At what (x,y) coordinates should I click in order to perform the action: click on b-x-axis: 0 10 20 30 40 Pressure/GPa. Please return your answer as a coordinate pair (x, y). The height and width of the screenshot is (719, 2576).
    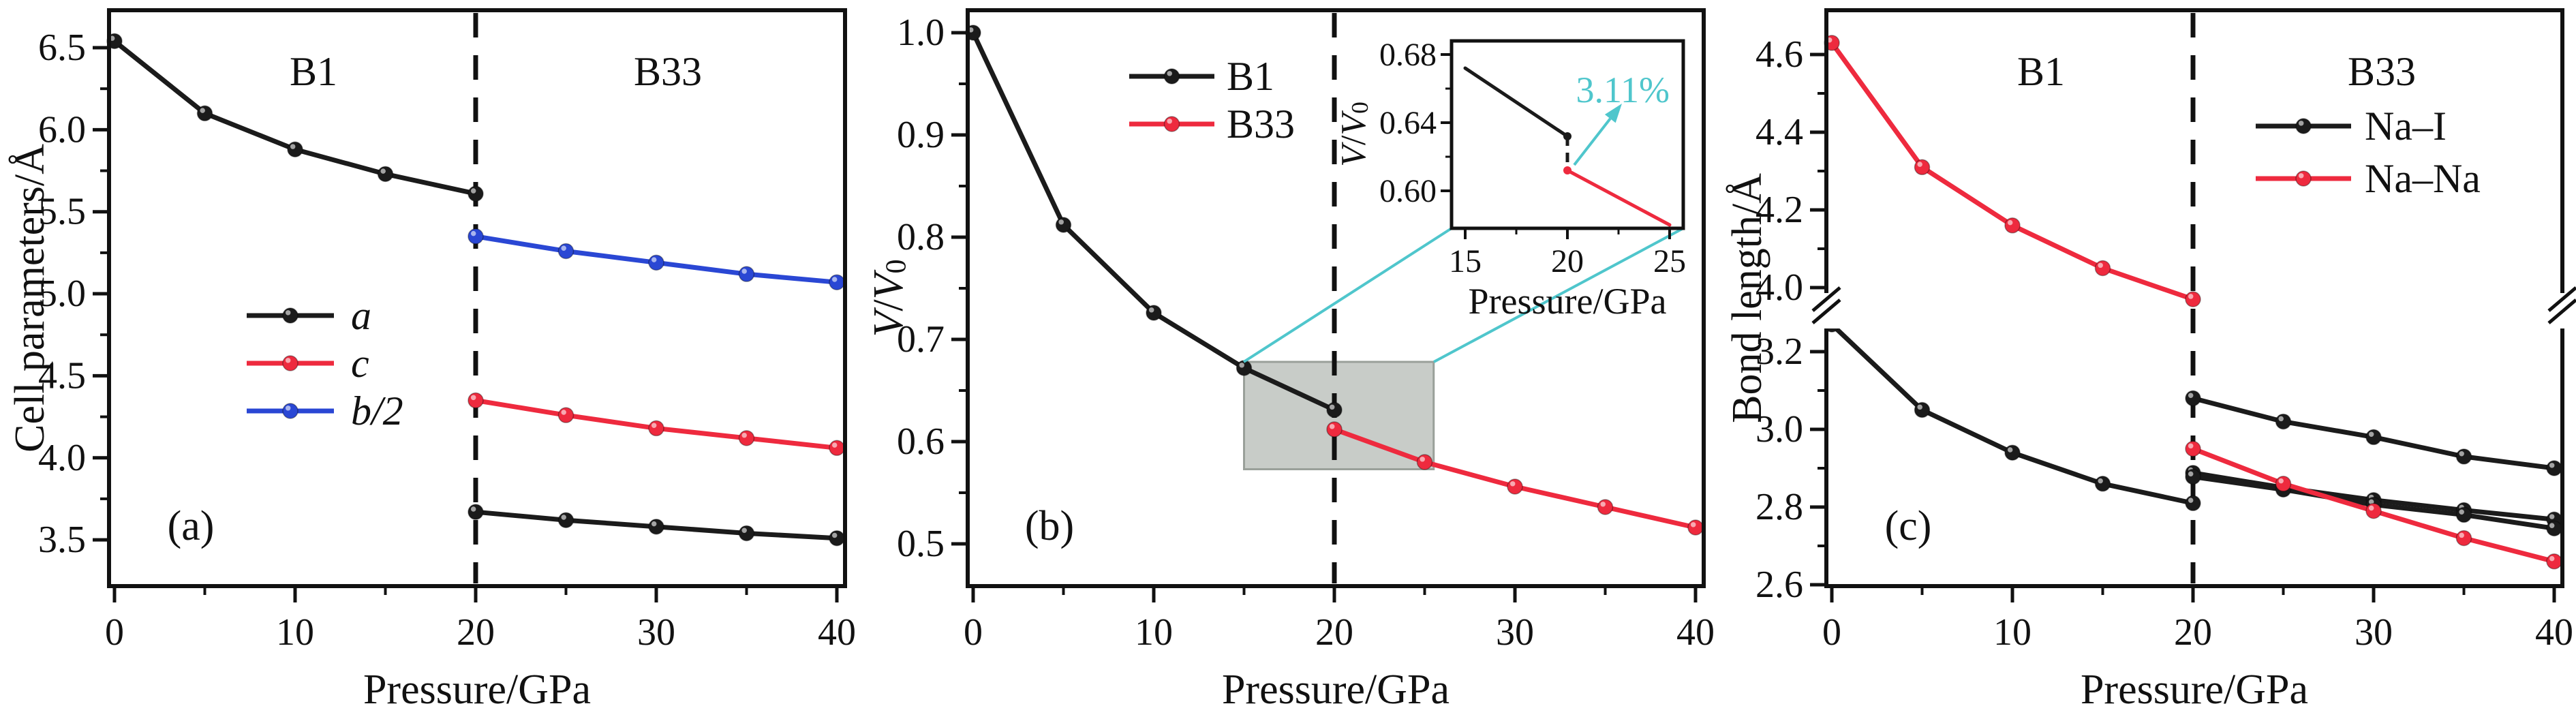
    Looking at the image, I should click on (1339, 650).